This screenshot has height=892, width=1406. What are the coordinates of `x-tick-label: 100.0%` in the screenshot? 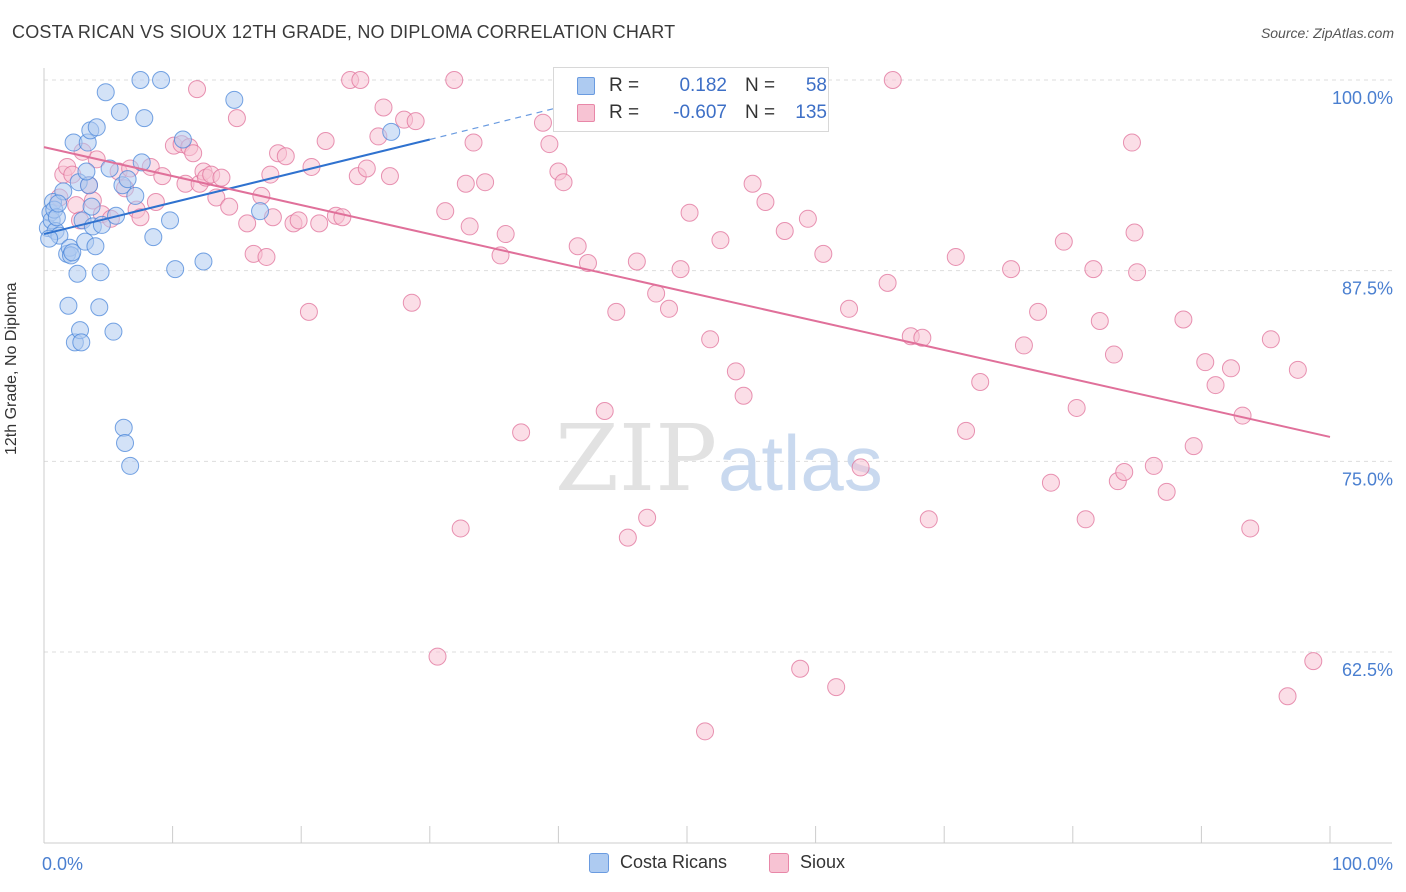 It's located at (1362, 864).